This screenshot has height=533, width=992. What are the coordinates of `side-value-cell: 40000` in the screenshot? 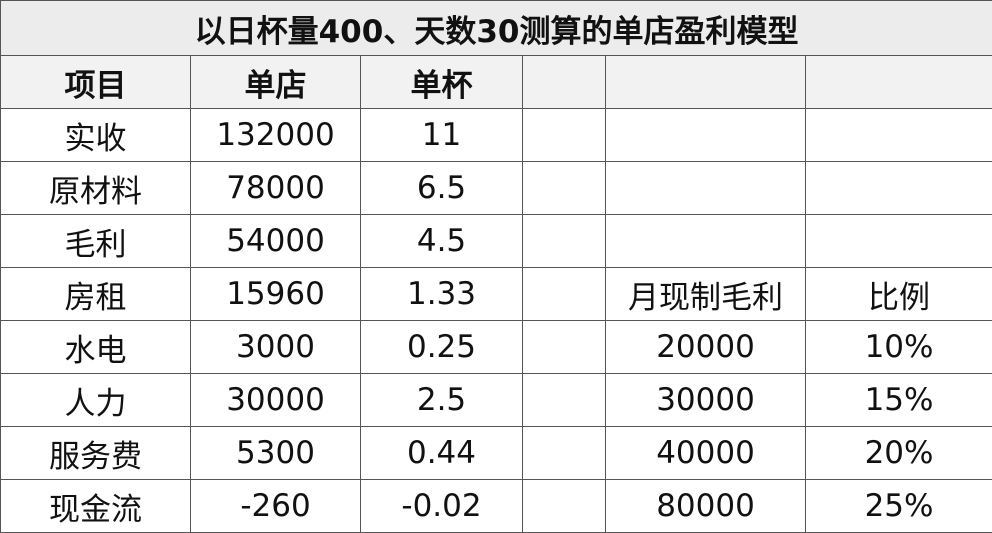 It's located at (706, 453).